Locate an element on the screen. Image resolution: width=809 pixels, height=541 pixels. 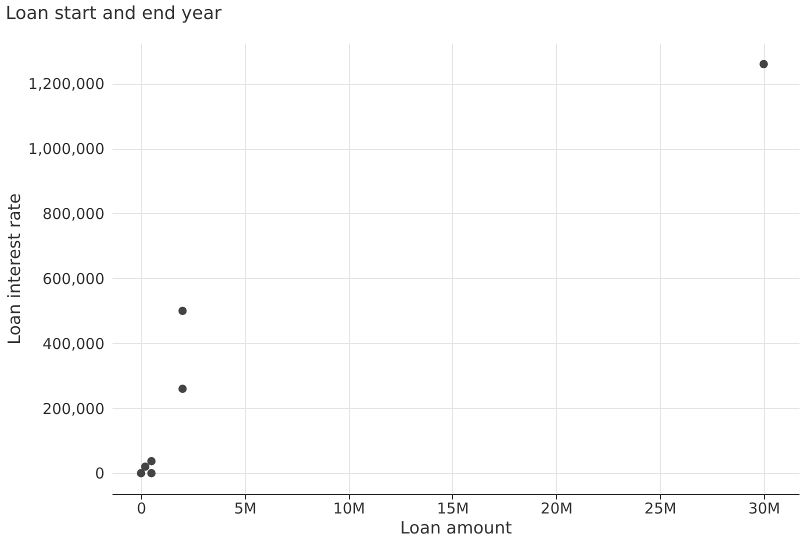
y-tick-label: 1,000,000 is located at coordinates (66, 149).